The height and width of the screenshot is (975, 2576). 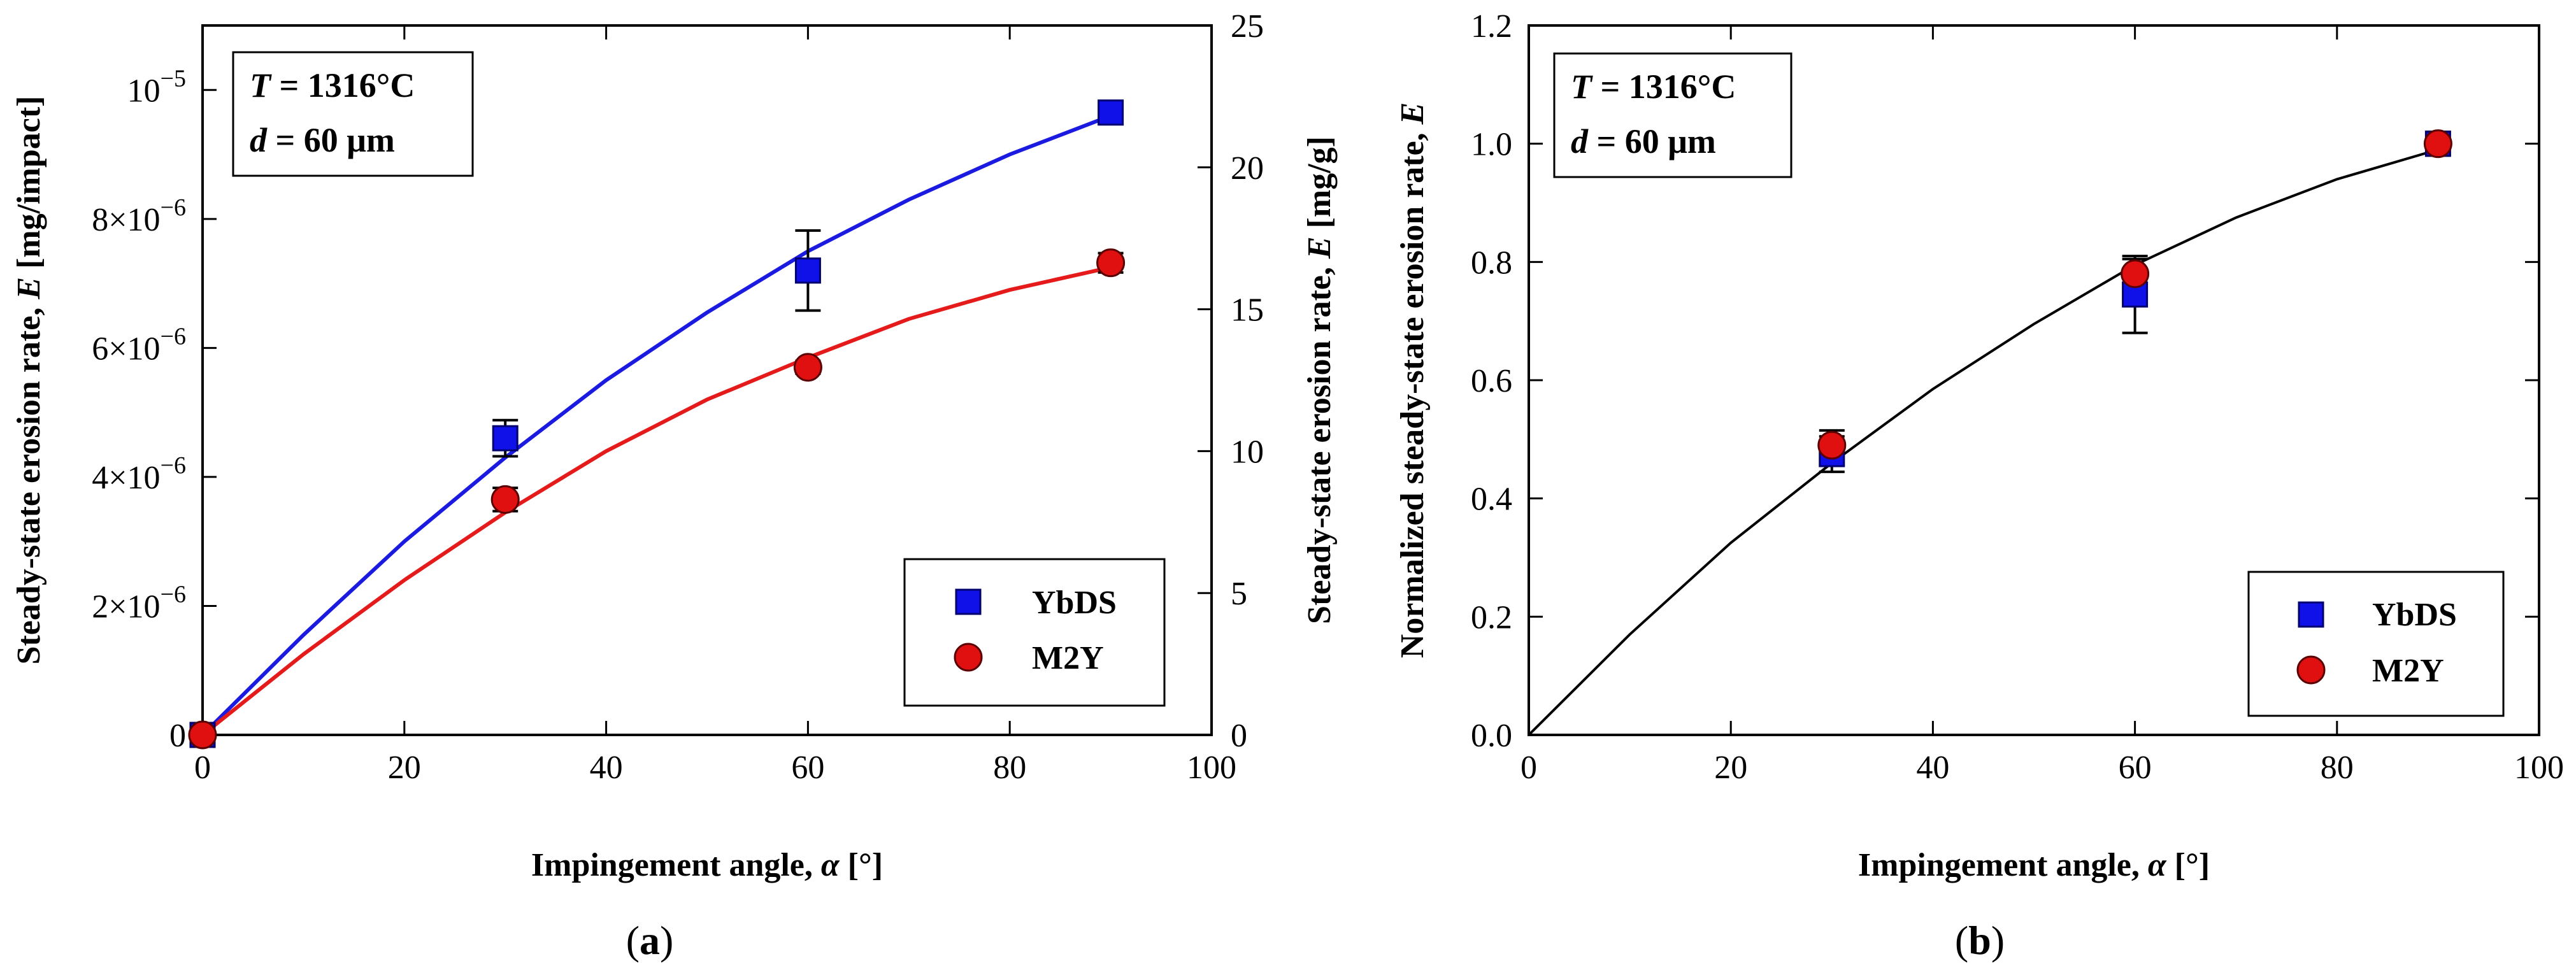 I want to click on y-tick-label: 0.4, so click(x=1491, y=499).